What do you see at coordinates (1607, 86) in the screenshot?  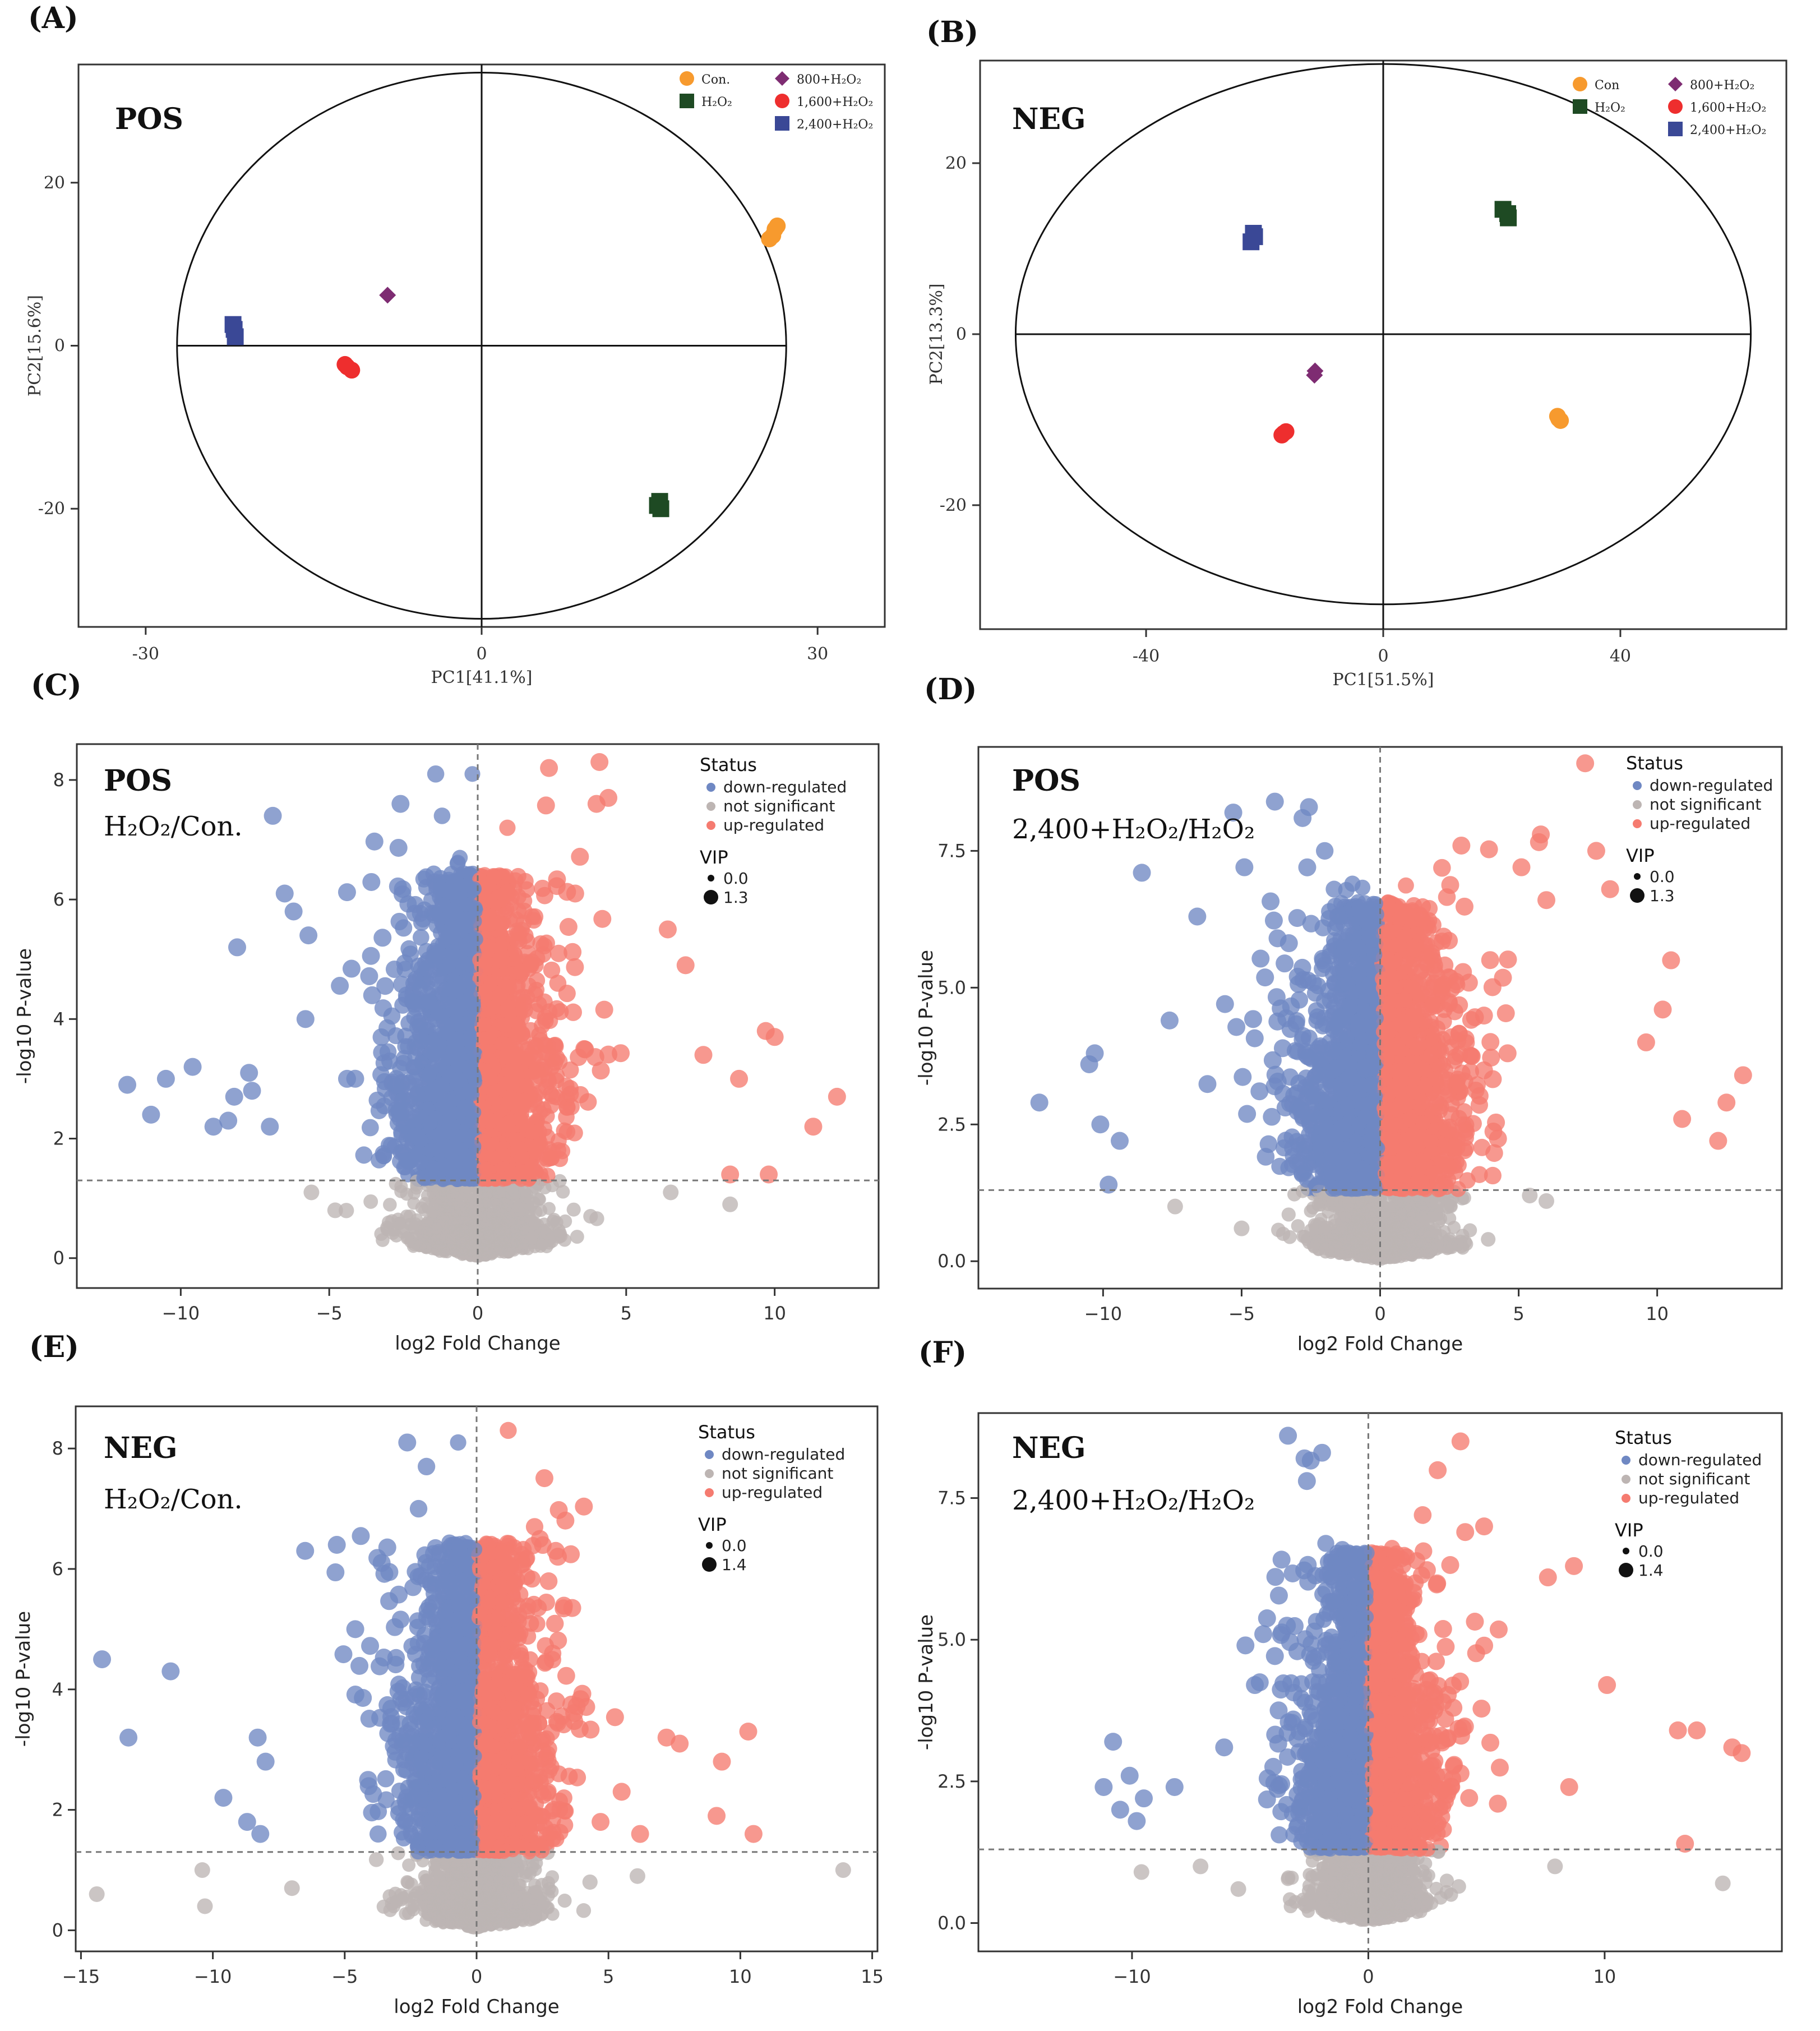 I see `legend-label: Con` at bounding box center [1607, 86].